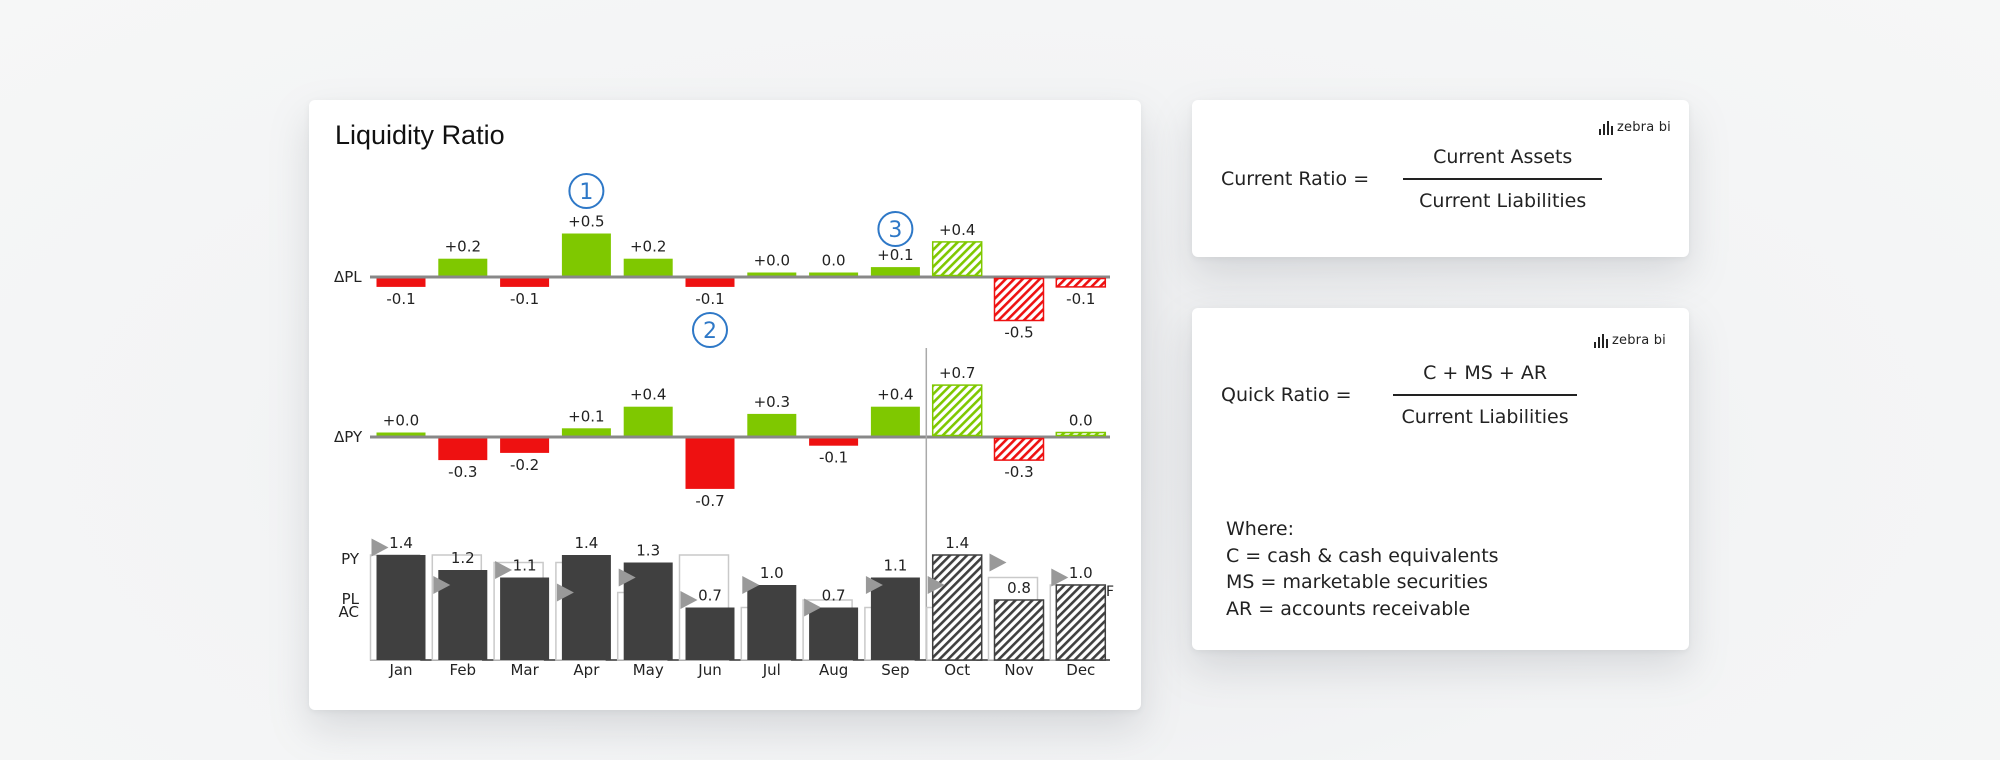  Describe the element at coordinates (957, 670) in the screenshot. I see `category-label-oct: Oct` at that location.